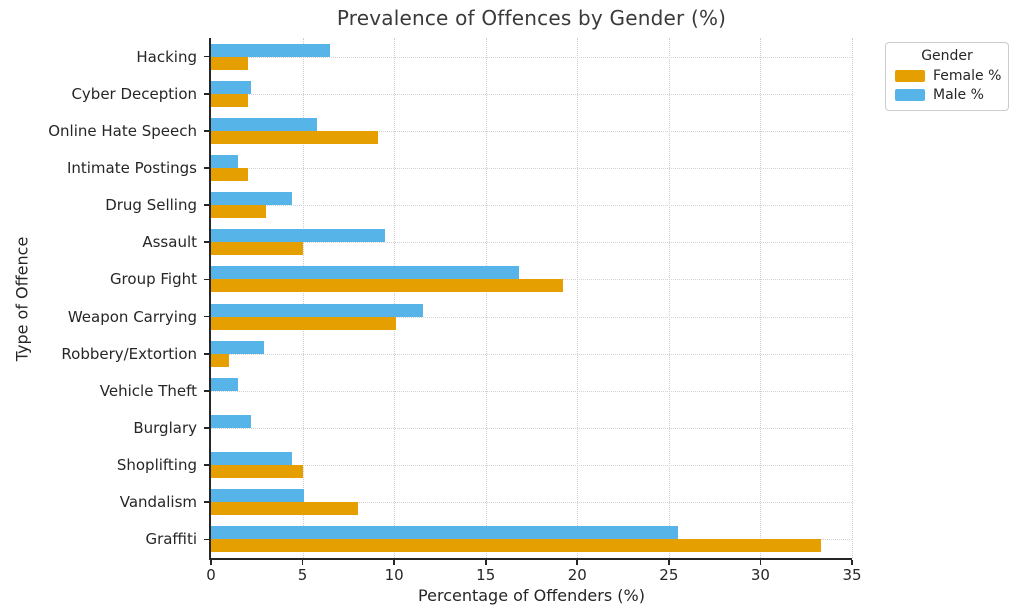 The width and height of the screenshot is (1024, 616). I want to click on y-tick-label: Burglary, so click(165, 428).